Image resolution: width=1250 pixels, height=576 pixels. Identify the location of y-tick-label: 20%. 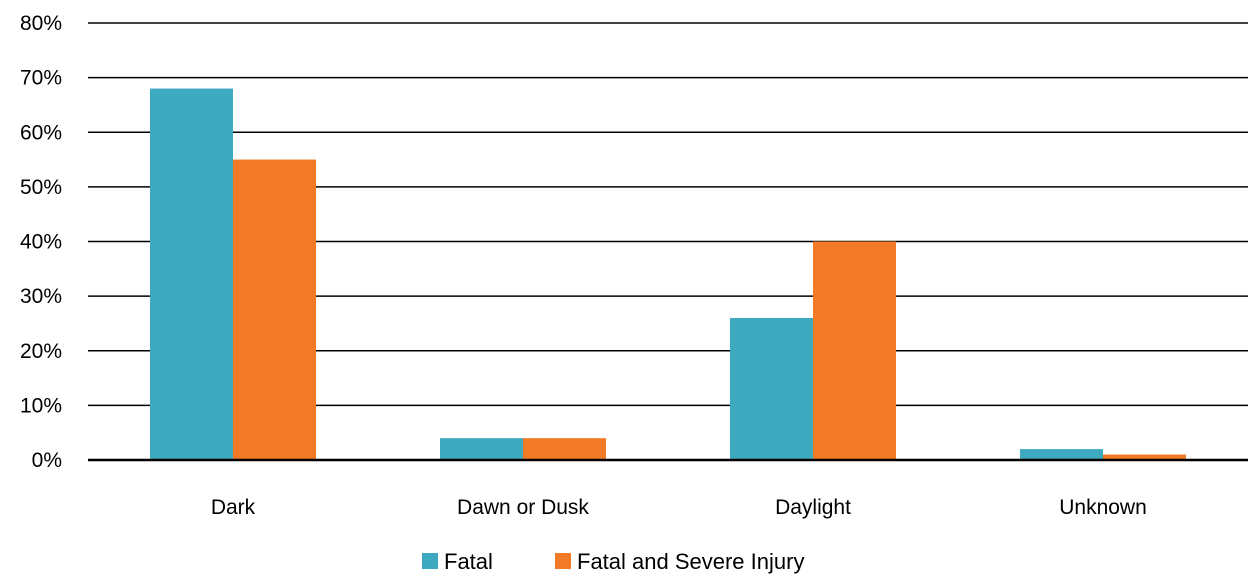
(41, 351).